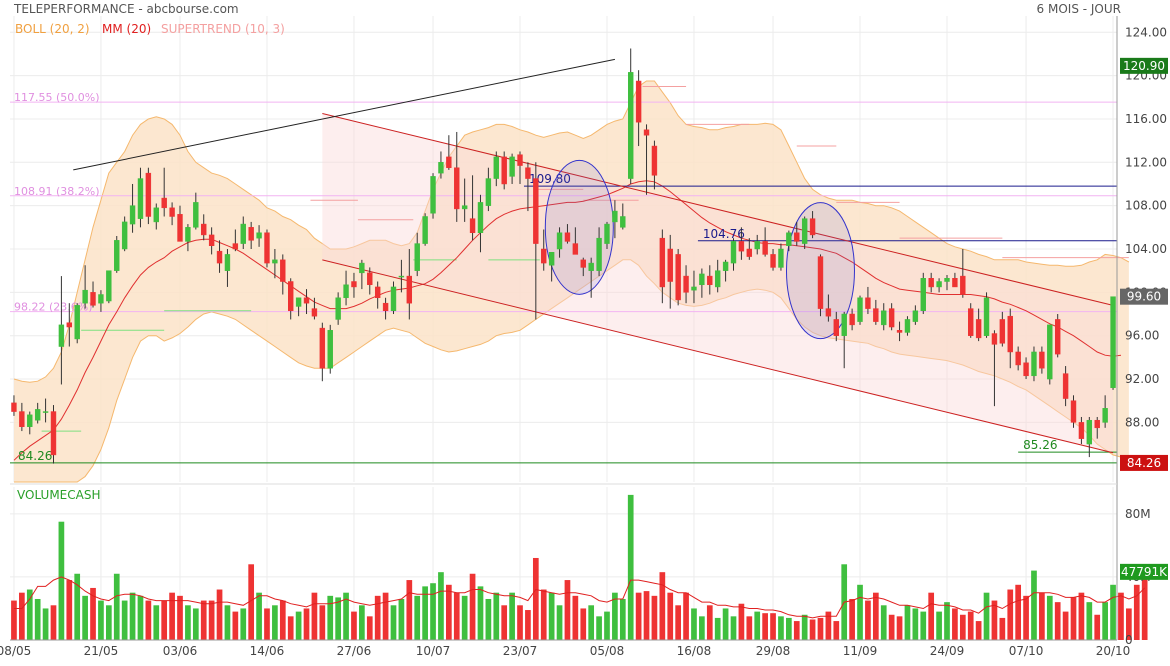 This screenshot has height=666, width=1170. I want to click on date-axis-label: 11/09, so click(860, 651).